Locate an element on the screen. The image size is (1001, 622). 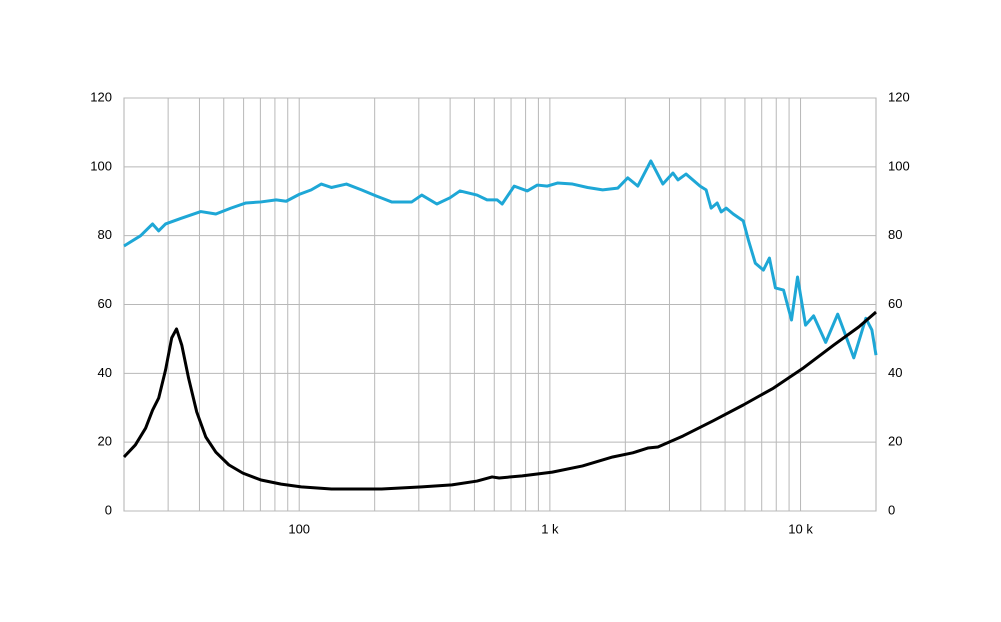
y-tick-label: 80 is located at coordinates (105, 234).